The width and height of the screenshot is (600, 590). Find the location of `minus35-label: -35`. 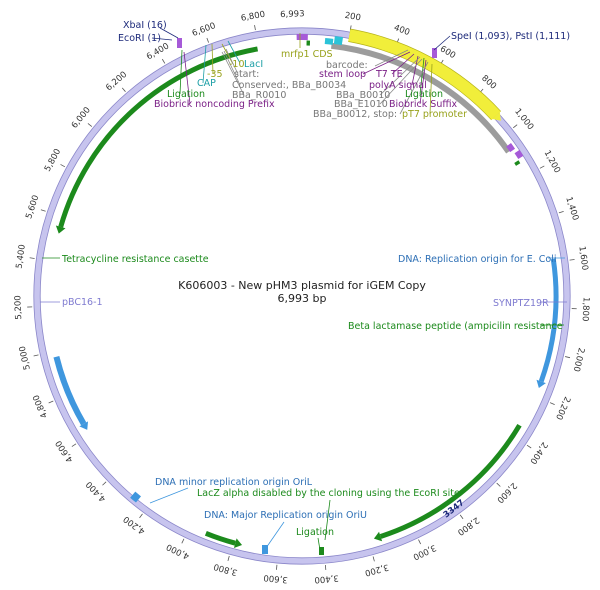

minus35-label: -35 is located at coordinates (215, 74).